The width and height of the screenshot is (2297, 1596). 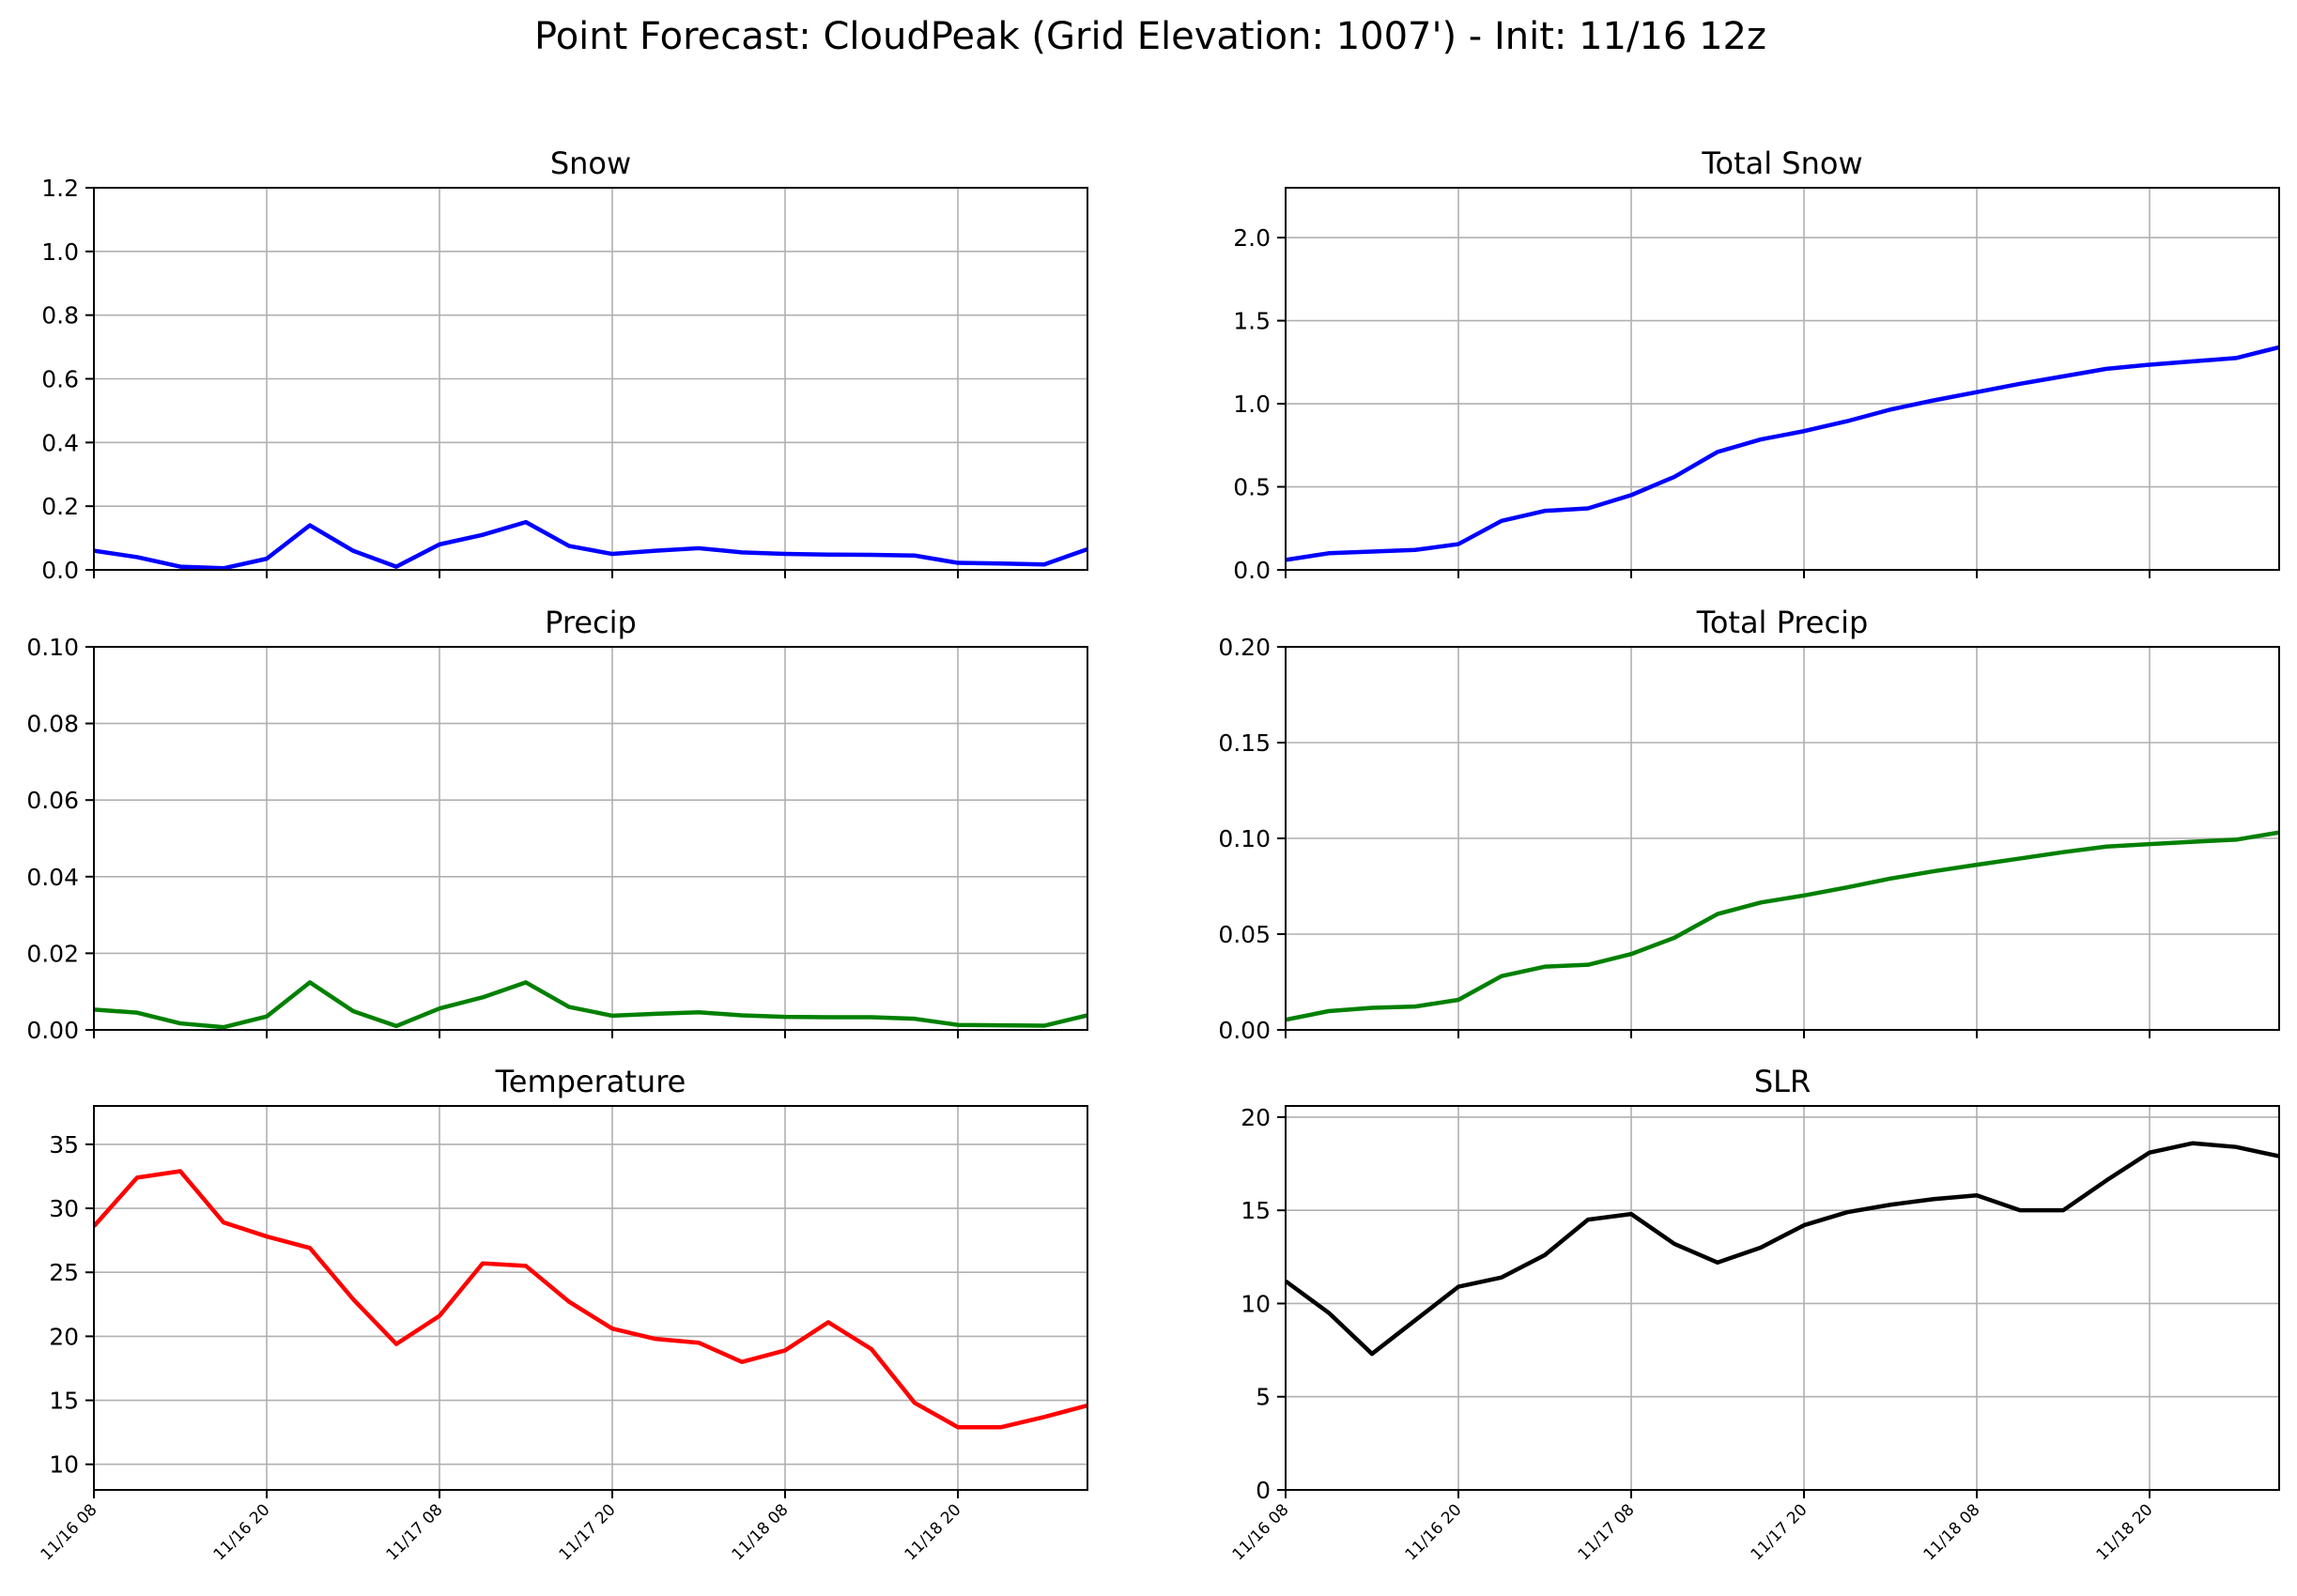 What do you see at coordinates (564, 365) in the screenshot?
I see `snow-panel: 0.0 0.2 0.4 0.6 0.8 1.0 1.2 Snow` at bounding box center [564, 365].